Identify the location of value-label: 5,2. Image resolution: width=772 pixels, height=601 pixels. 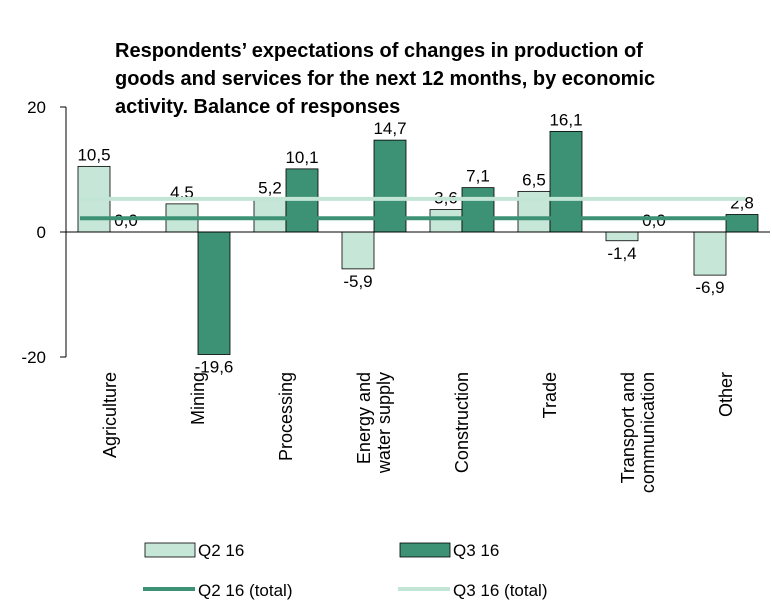
(270, 188).